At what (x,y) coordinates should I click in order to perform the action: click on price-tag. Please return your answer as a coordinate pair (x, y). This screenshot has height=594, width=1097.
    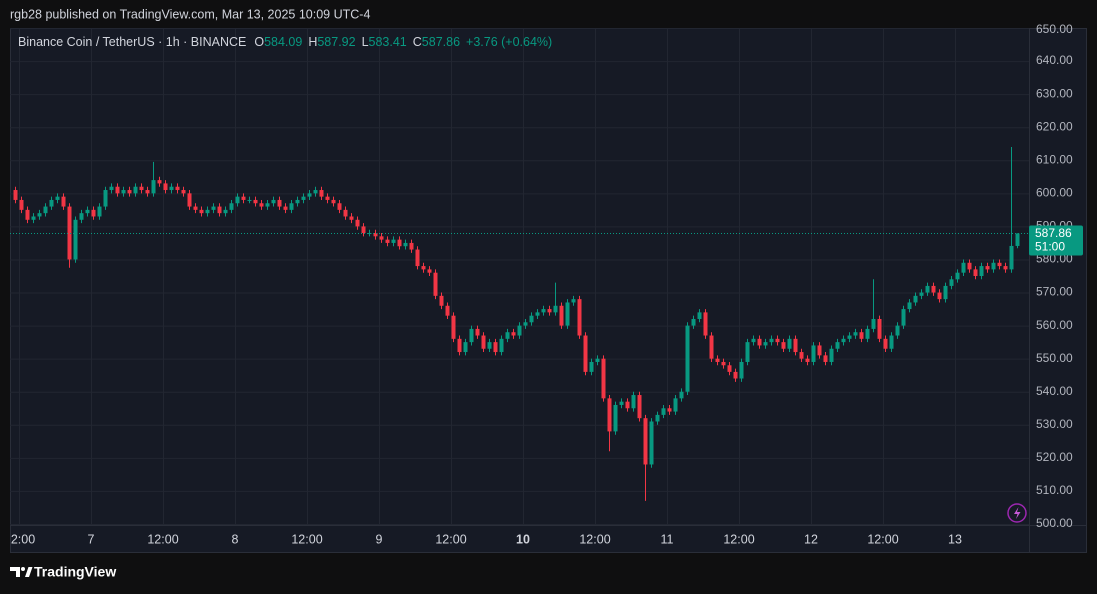
    Looking at the image, I should click on (1056, 240).